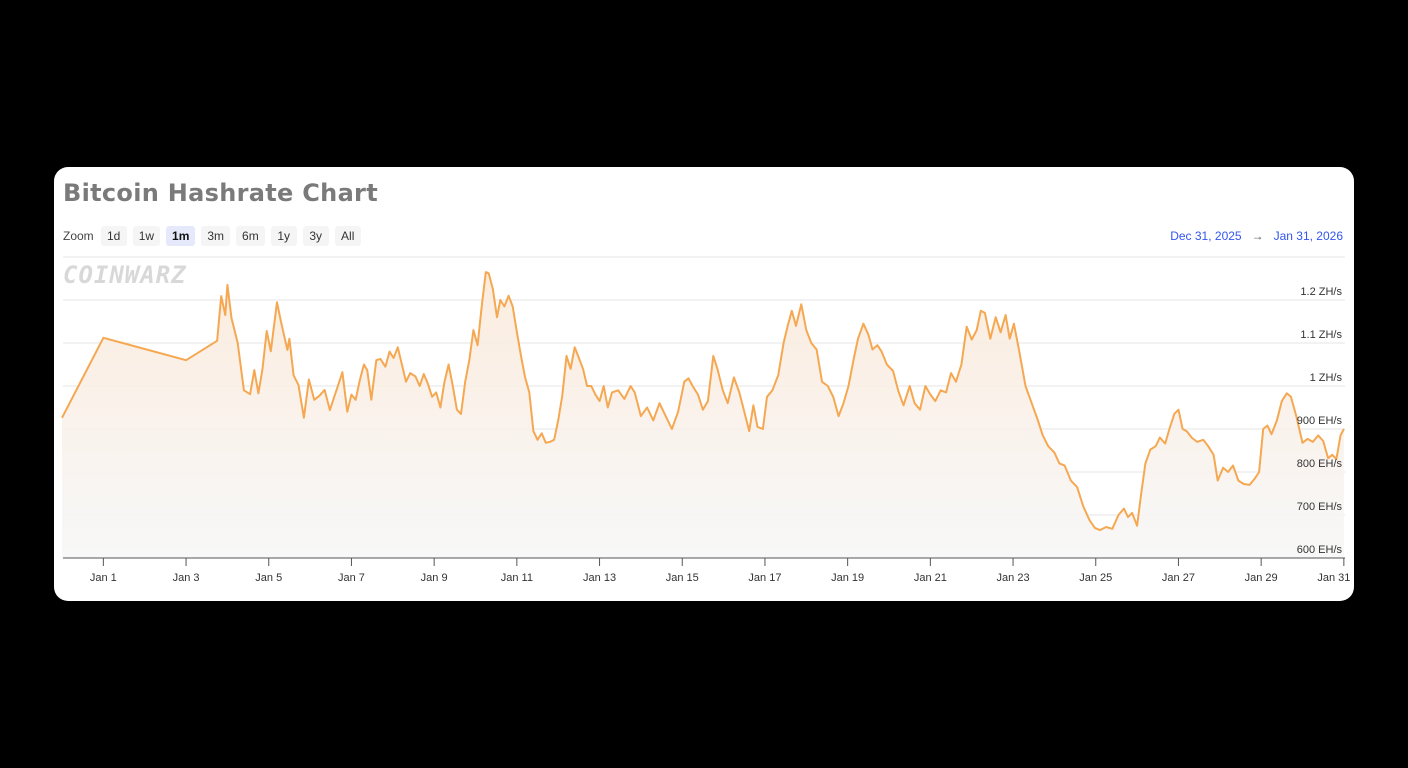 This screenshot has width=1408, height=768. I want to click on y-axis-label: 900 EH/s, so click(1319, 421).